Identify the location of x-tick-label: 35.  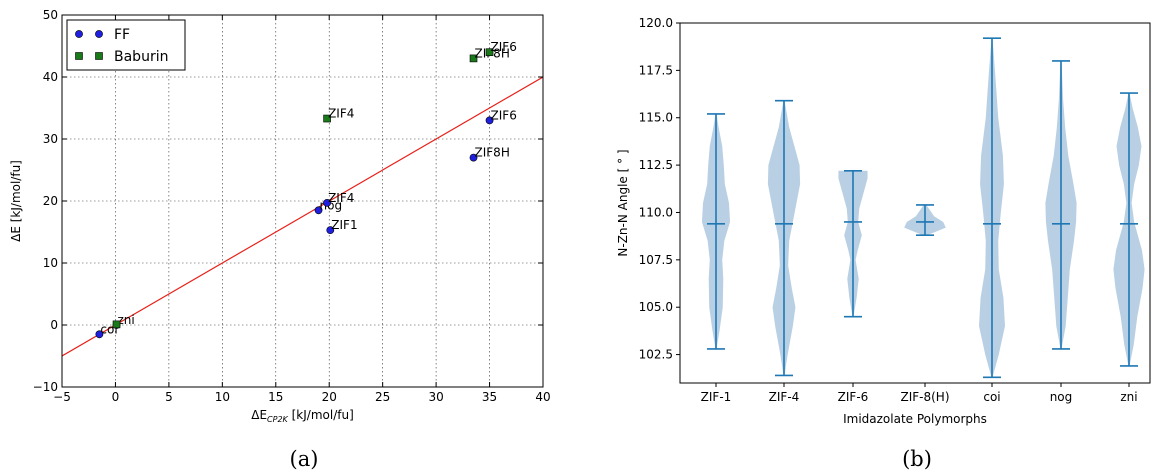
(489, 397).